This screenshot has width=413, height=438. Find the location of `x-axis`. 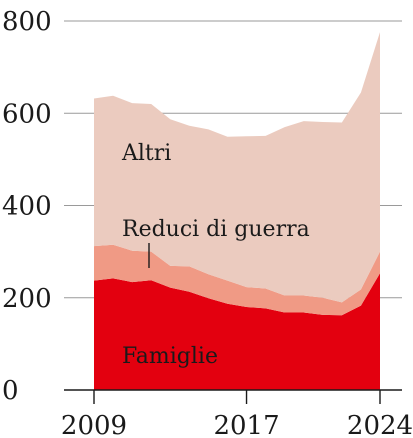

x-axis is located at coordinates (233, 396).